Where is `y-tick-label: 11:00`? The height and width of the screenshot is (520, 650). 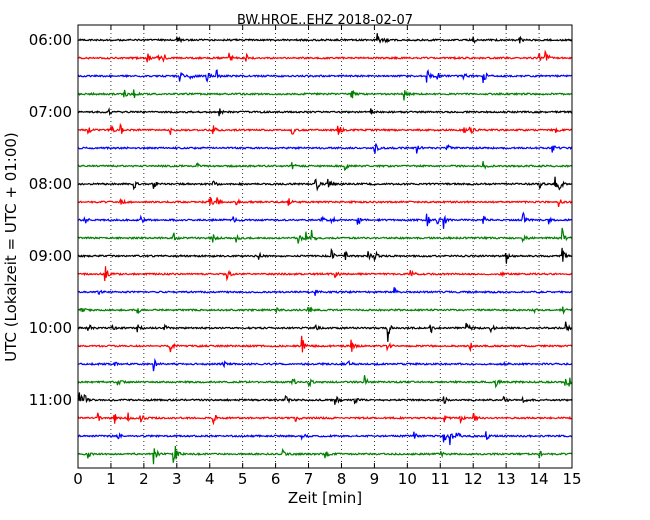
y-tick-label: 11:00 is located at coordinates (50, 400).